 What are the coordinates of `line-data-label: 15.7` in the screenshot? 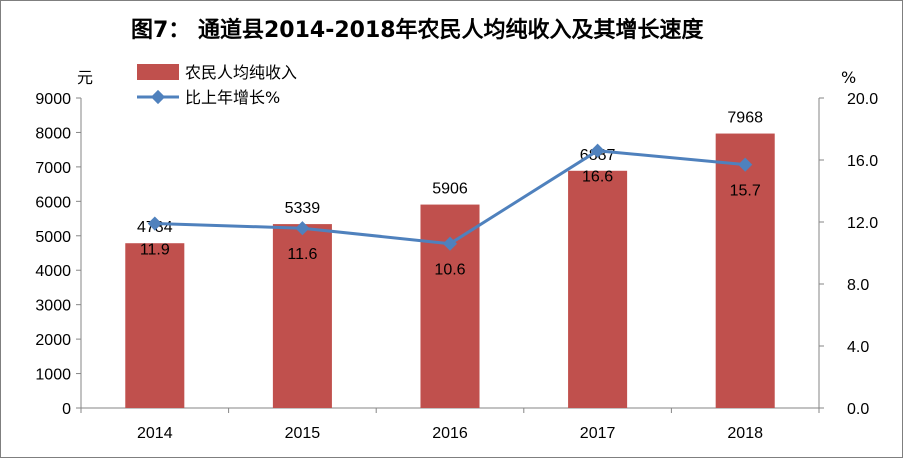 It's located at (745, 191).